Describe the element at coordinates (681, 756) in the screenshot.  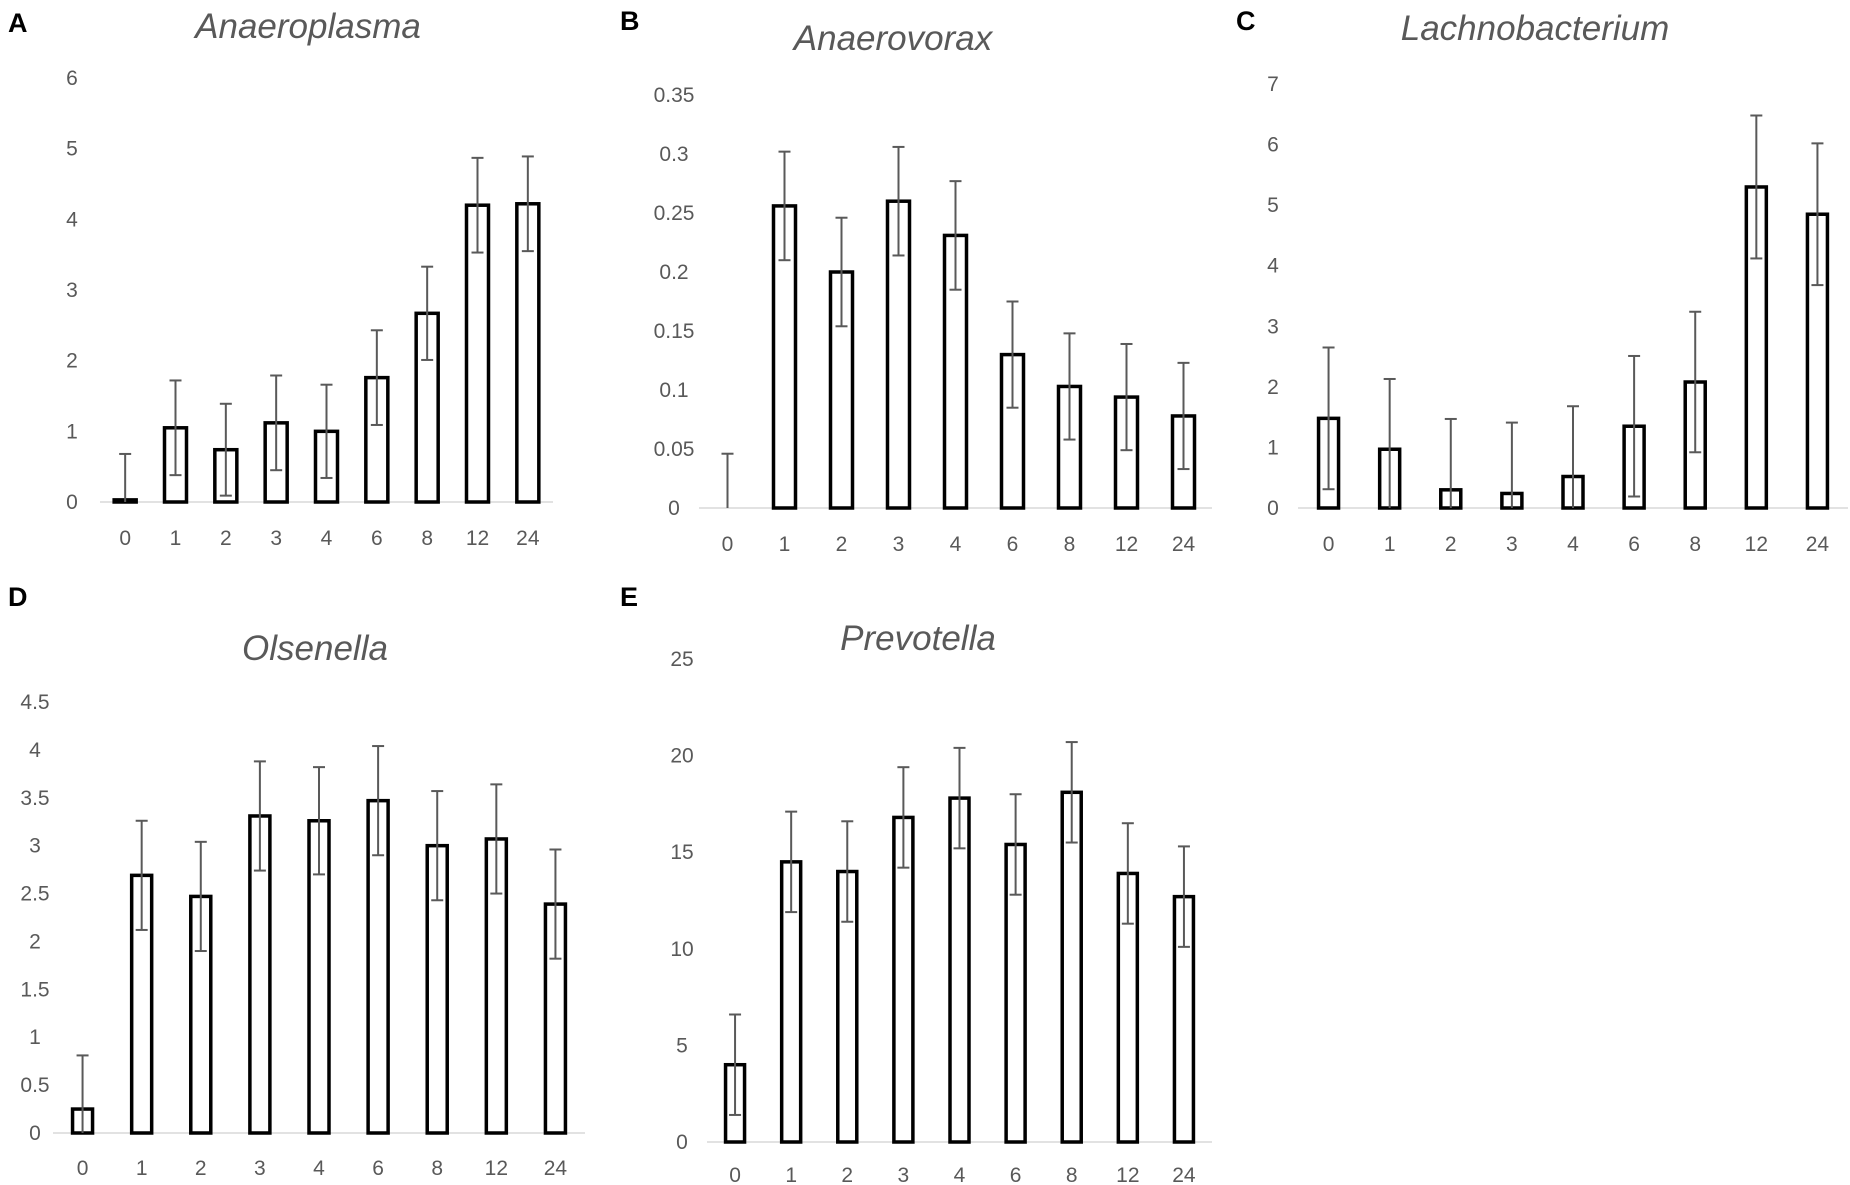
I see `y-tick-label: 20` at that location.